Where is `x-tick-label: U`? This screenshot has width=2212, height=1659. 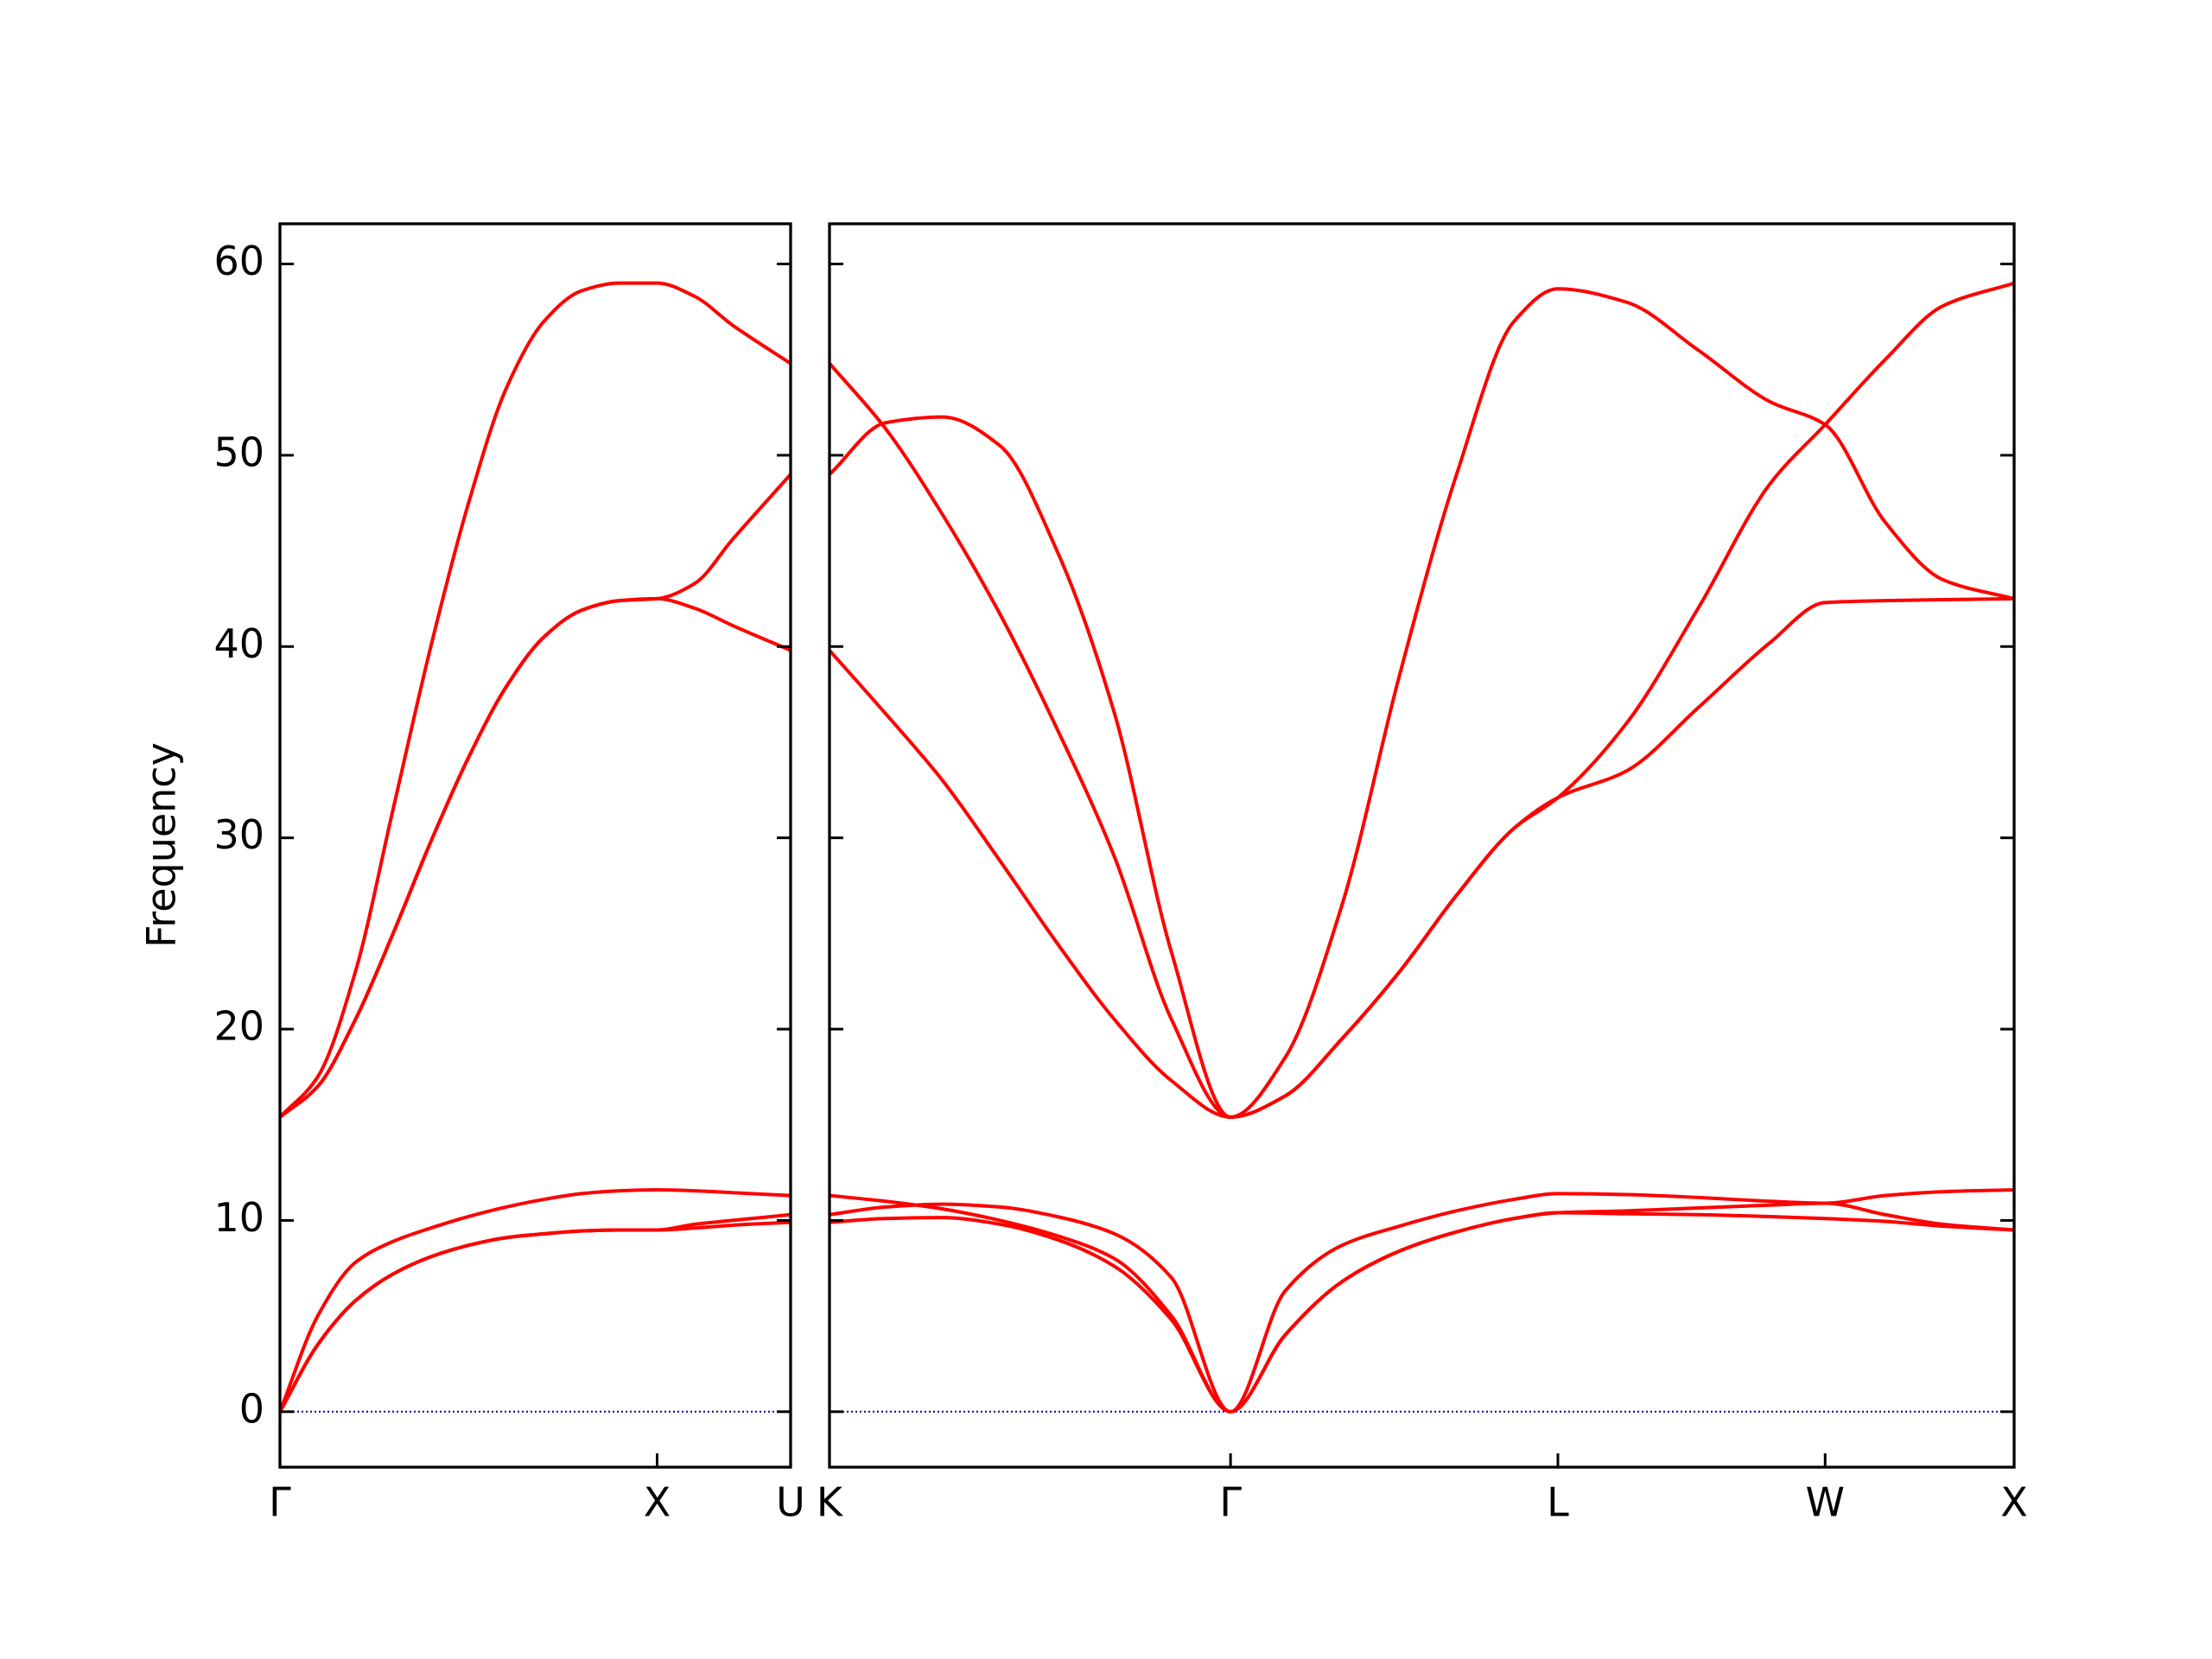 x-tick-label: U is located at coordinates (790, 1502).